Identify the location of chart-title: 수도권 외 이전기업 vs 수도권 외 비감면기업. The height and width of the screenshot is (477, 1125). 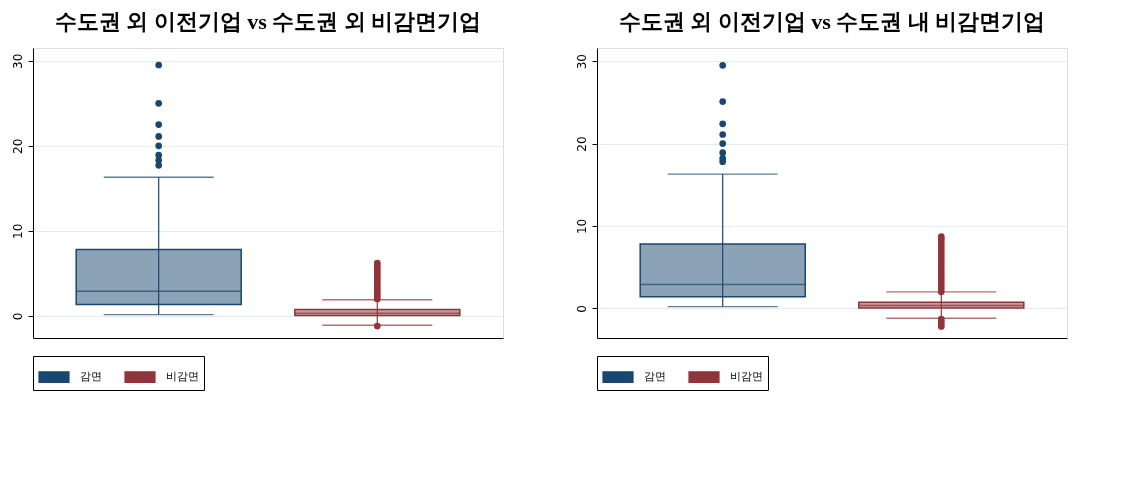
(268, 21).